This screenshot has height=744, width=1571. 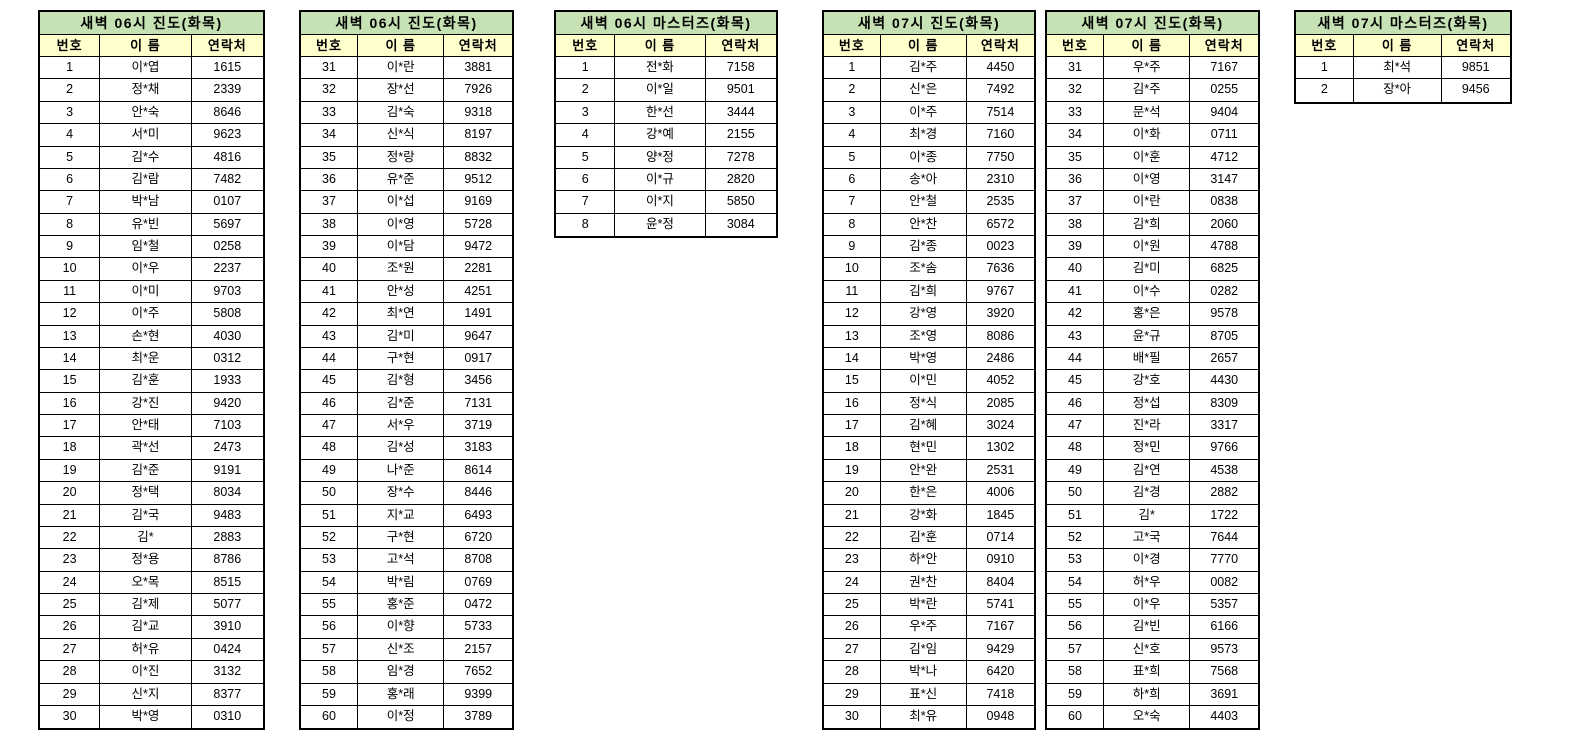 What do you see at coordinates (329, 672) in the screenshot?
I see `row-number-cell: 58` at bounding box center [329, 672].